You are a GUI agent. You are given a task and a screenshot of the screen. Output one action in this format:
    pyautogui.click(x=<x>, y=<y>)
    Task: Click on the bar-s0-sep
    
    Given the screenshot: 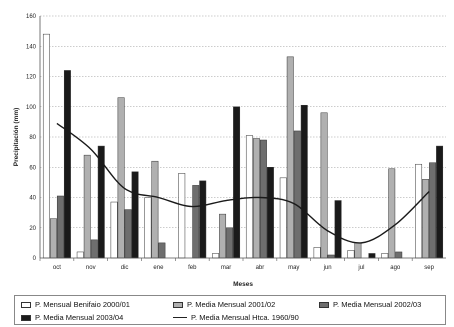 What is the action you would take?
    pyautogui.click(x=419, y=211)
    